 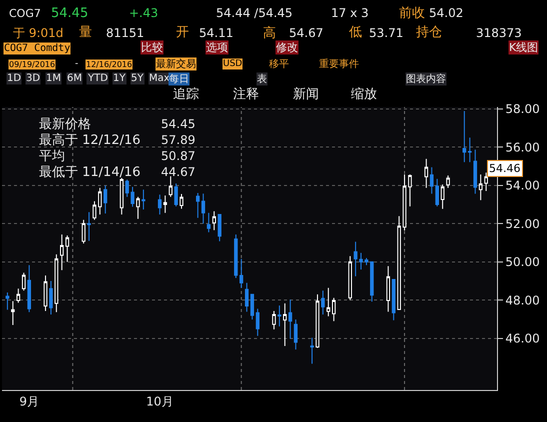 I want to click on text: COG7, so click(x=25, y=13).